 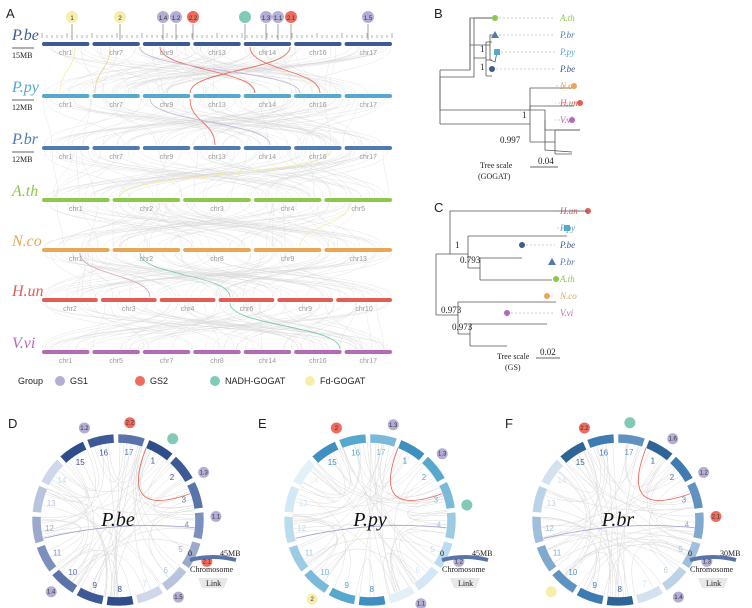 What do you see at coordinates (84, 429) in the screenshot?
I see `circos-marker-label: 1.2` at bounding box center [84, 429].